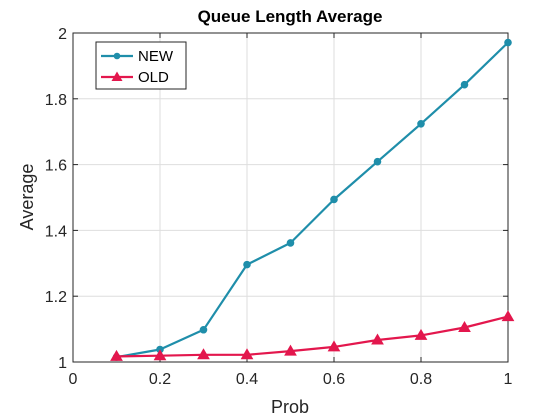 The width and height of the screenshot is (560, 420). What do you see at coordinates (73, 379) in the screenshot?
I see `x-tick-label: 0` at bounding box center [73, 379].